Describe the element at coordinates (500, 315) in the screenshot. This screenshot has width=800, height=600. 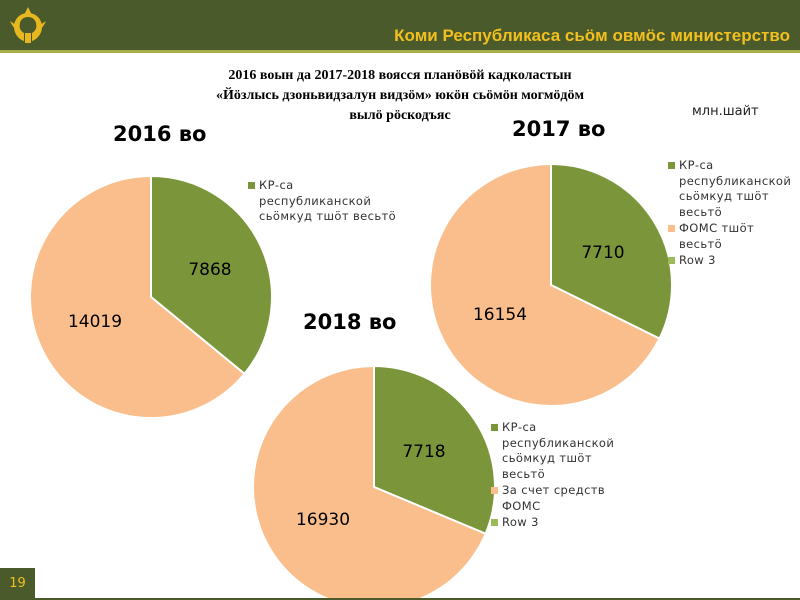
I see `pie-1-value-label-1: 16154` at that location.